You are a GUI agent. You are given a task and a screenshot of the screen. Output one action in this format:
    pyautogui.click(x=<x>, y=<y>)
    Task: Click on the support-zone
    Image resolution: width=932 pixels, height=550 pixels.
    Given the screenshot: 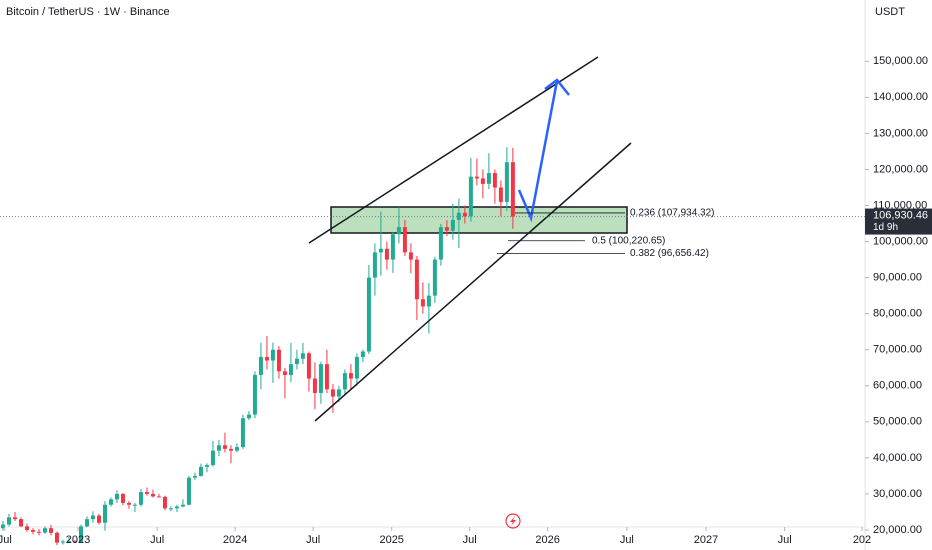 What is the action you would take?
    pyautogui.click(x=479, y=220)
    